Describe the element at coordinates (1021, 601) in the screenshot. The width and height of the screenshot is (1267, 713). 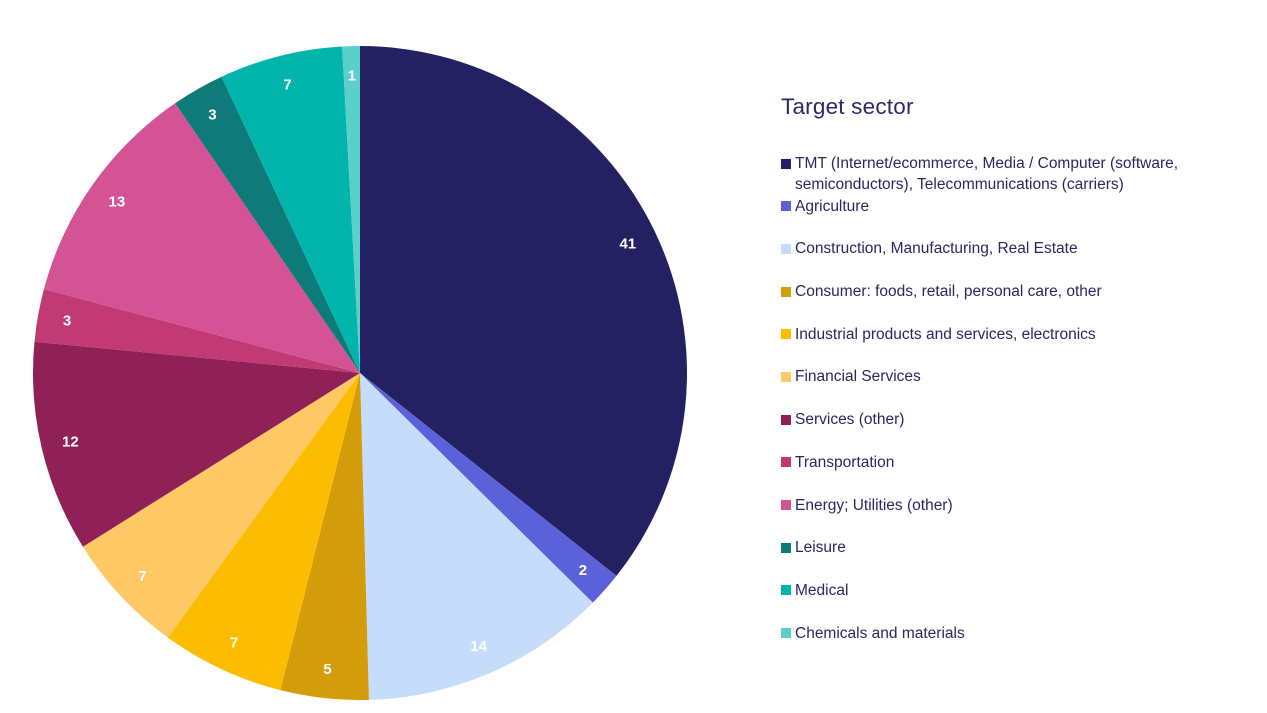
I see `legend-item-11: Medical` at that location.